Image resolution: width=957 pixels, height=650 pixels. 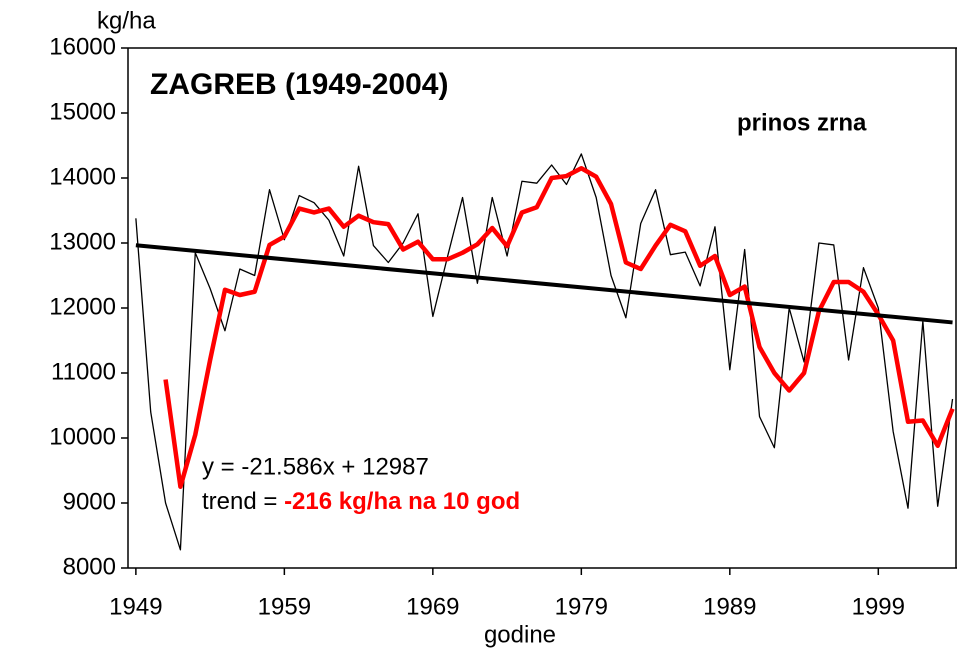 I want to click on y-tick-label: 8000, so click(x=89, y=566).